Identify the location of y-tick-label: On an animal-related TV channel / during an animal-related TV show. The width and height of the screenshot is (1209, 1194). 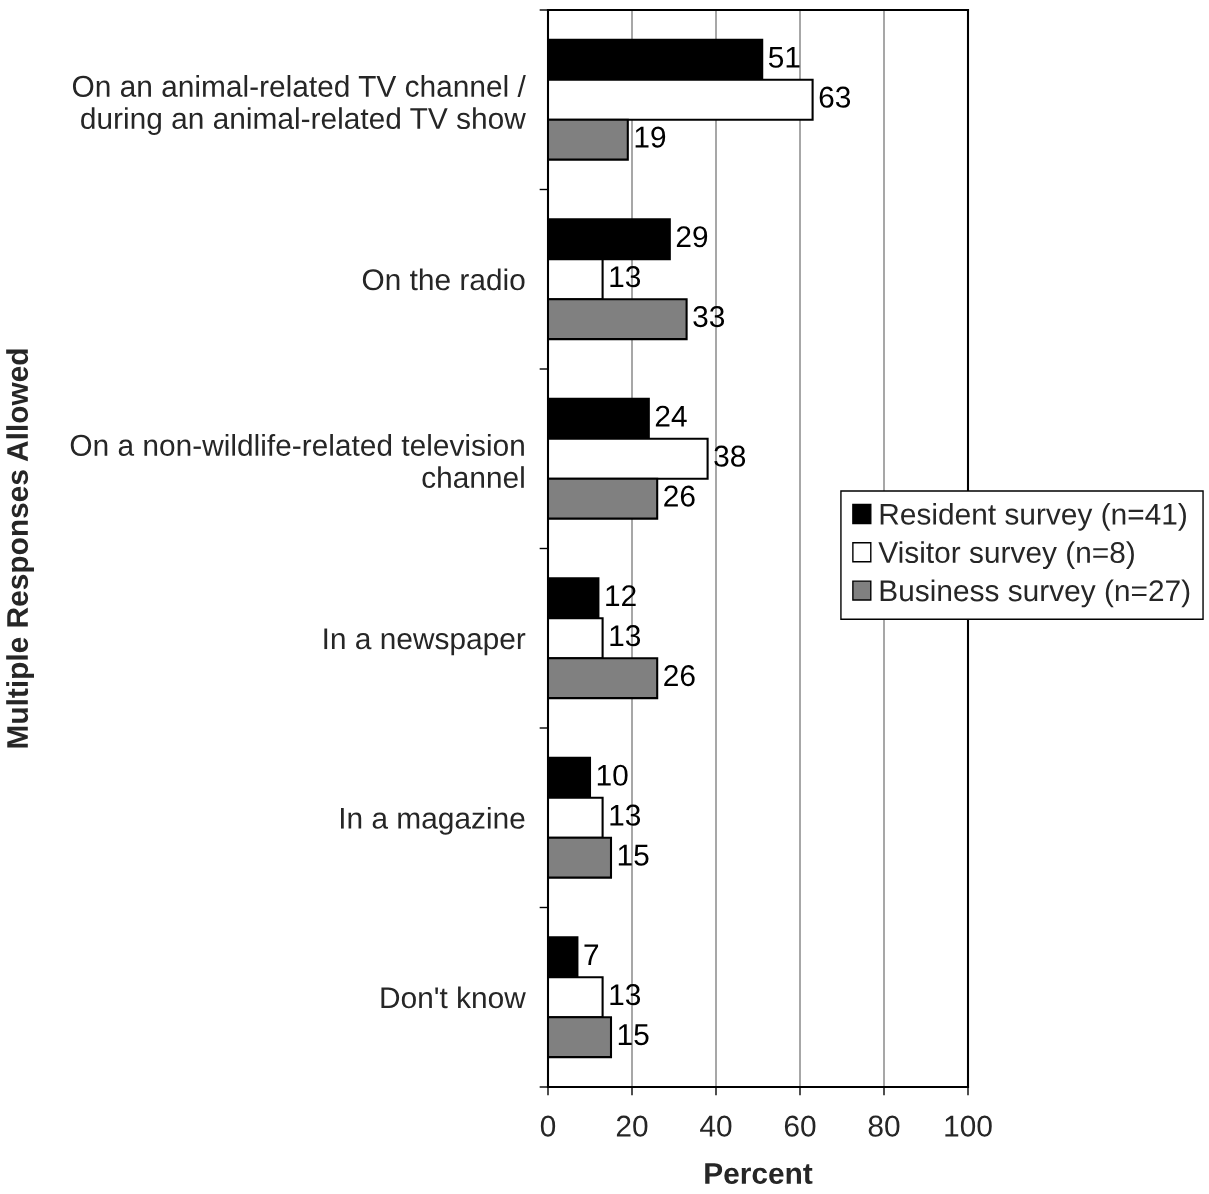
(299, 105).